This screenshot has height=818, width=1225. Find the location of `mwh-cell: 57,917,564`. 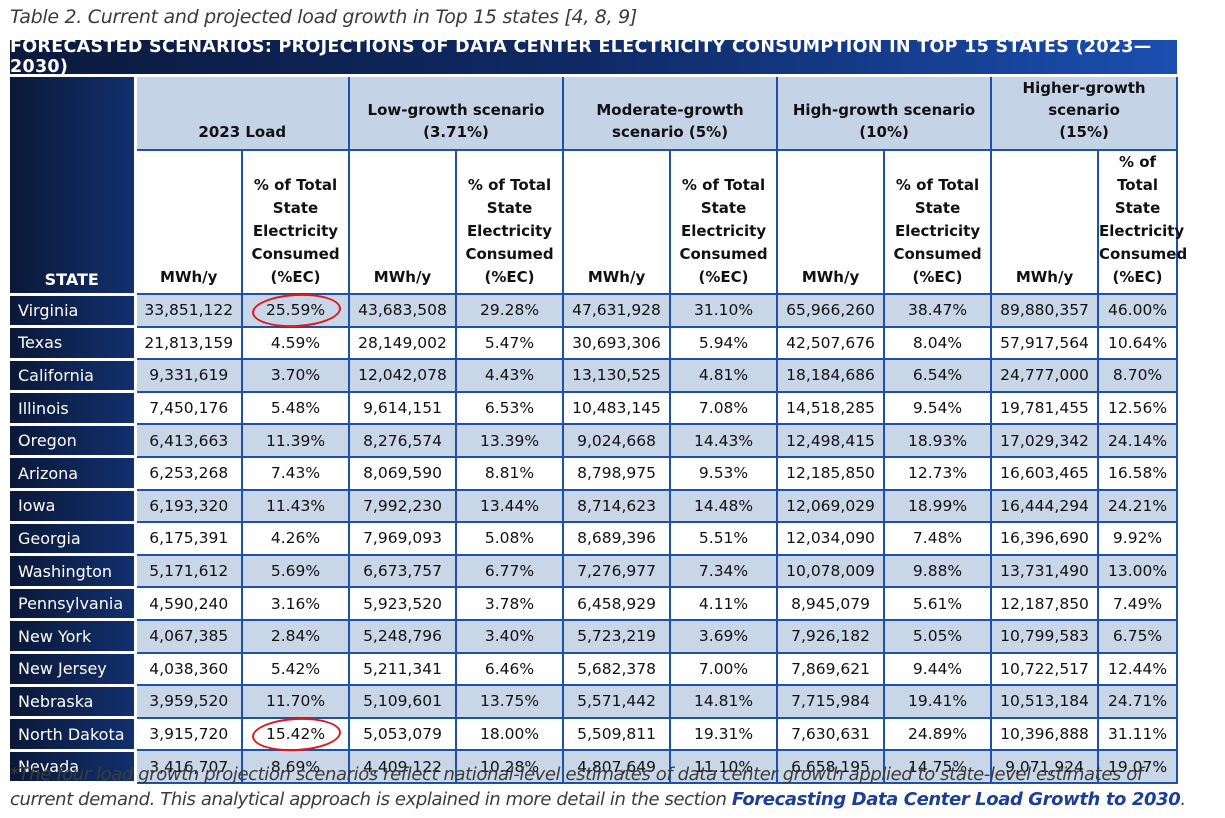

mwh-cell: 57,917,564 is located at coordinates (1045, 343).